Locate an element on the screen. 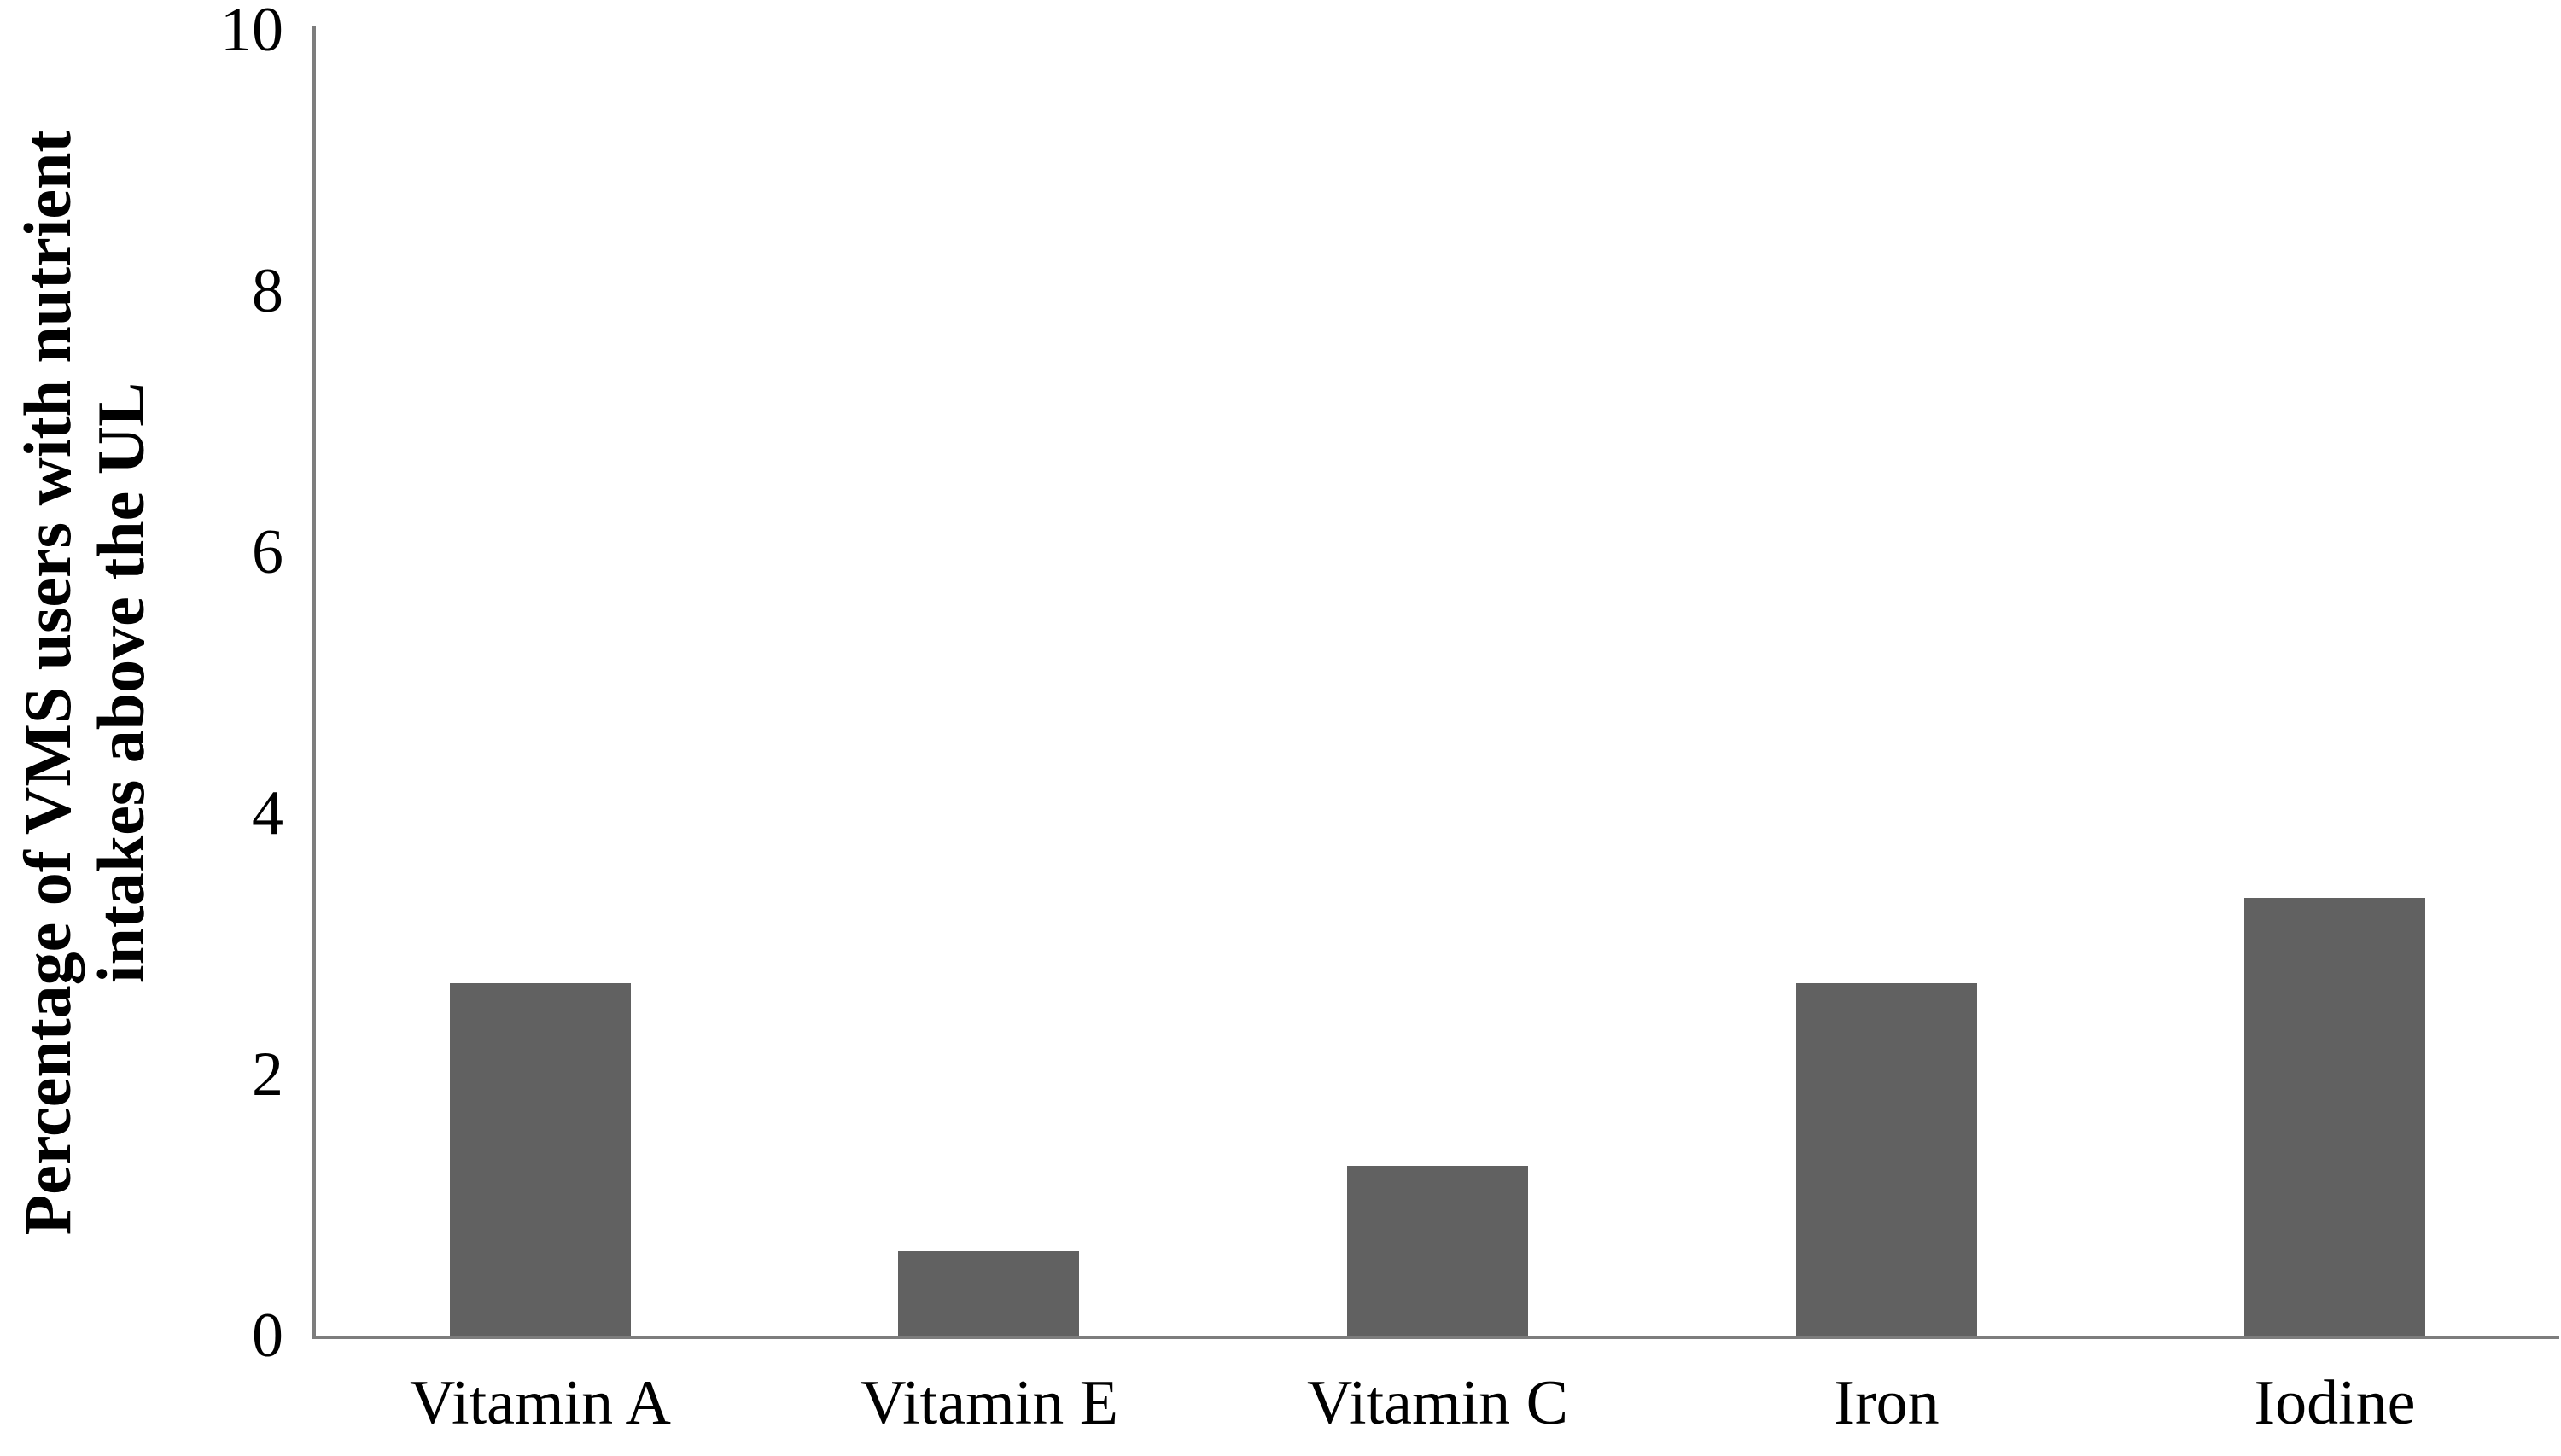 This screenshot has width=2561, height=1456. x-category-label-vitamin-c: Vitamin C is located at coordinates (1437, 1403).